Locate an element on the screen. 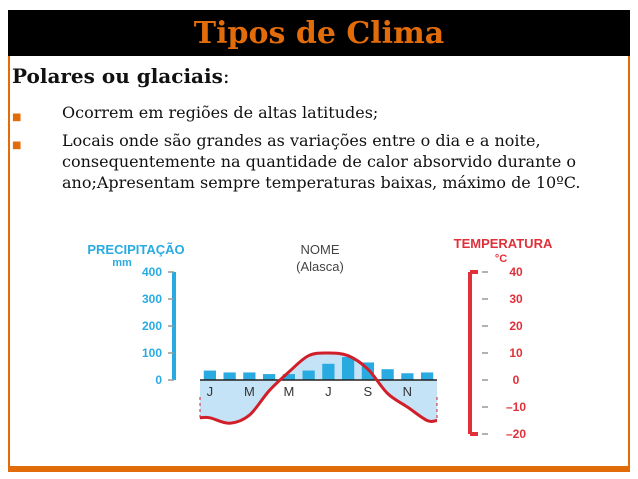 Image resolution: width=638 pixels, height=479 pixels. precip-axis-unit: mm is located at coordinates (122, 263).